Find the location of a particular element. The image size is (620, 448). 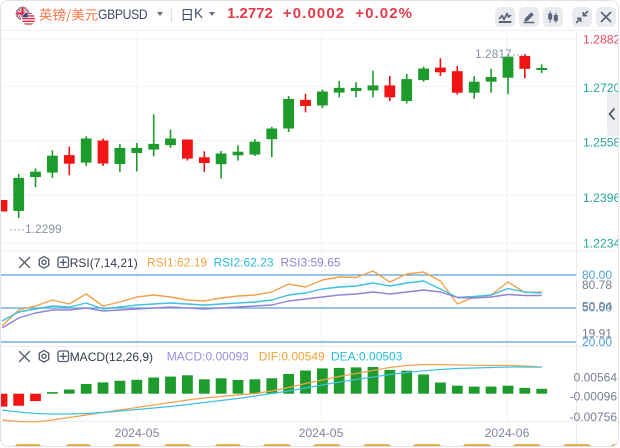

svg-text: 1.2720 is located at coordinates (601, 88).